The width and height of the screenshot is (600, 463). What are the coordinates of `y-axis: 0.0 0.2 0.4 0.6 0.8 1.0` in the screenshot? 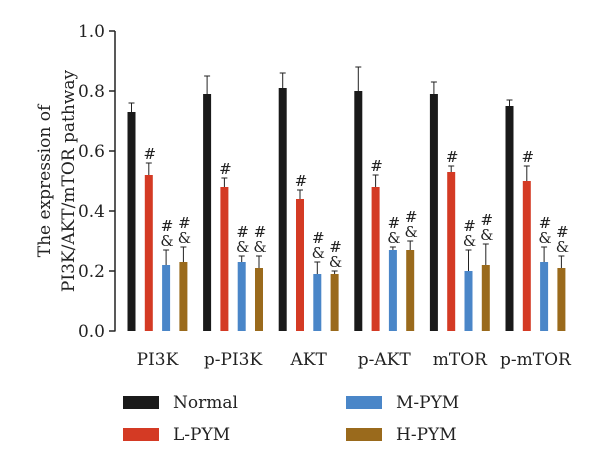 It's located at (97, 182).